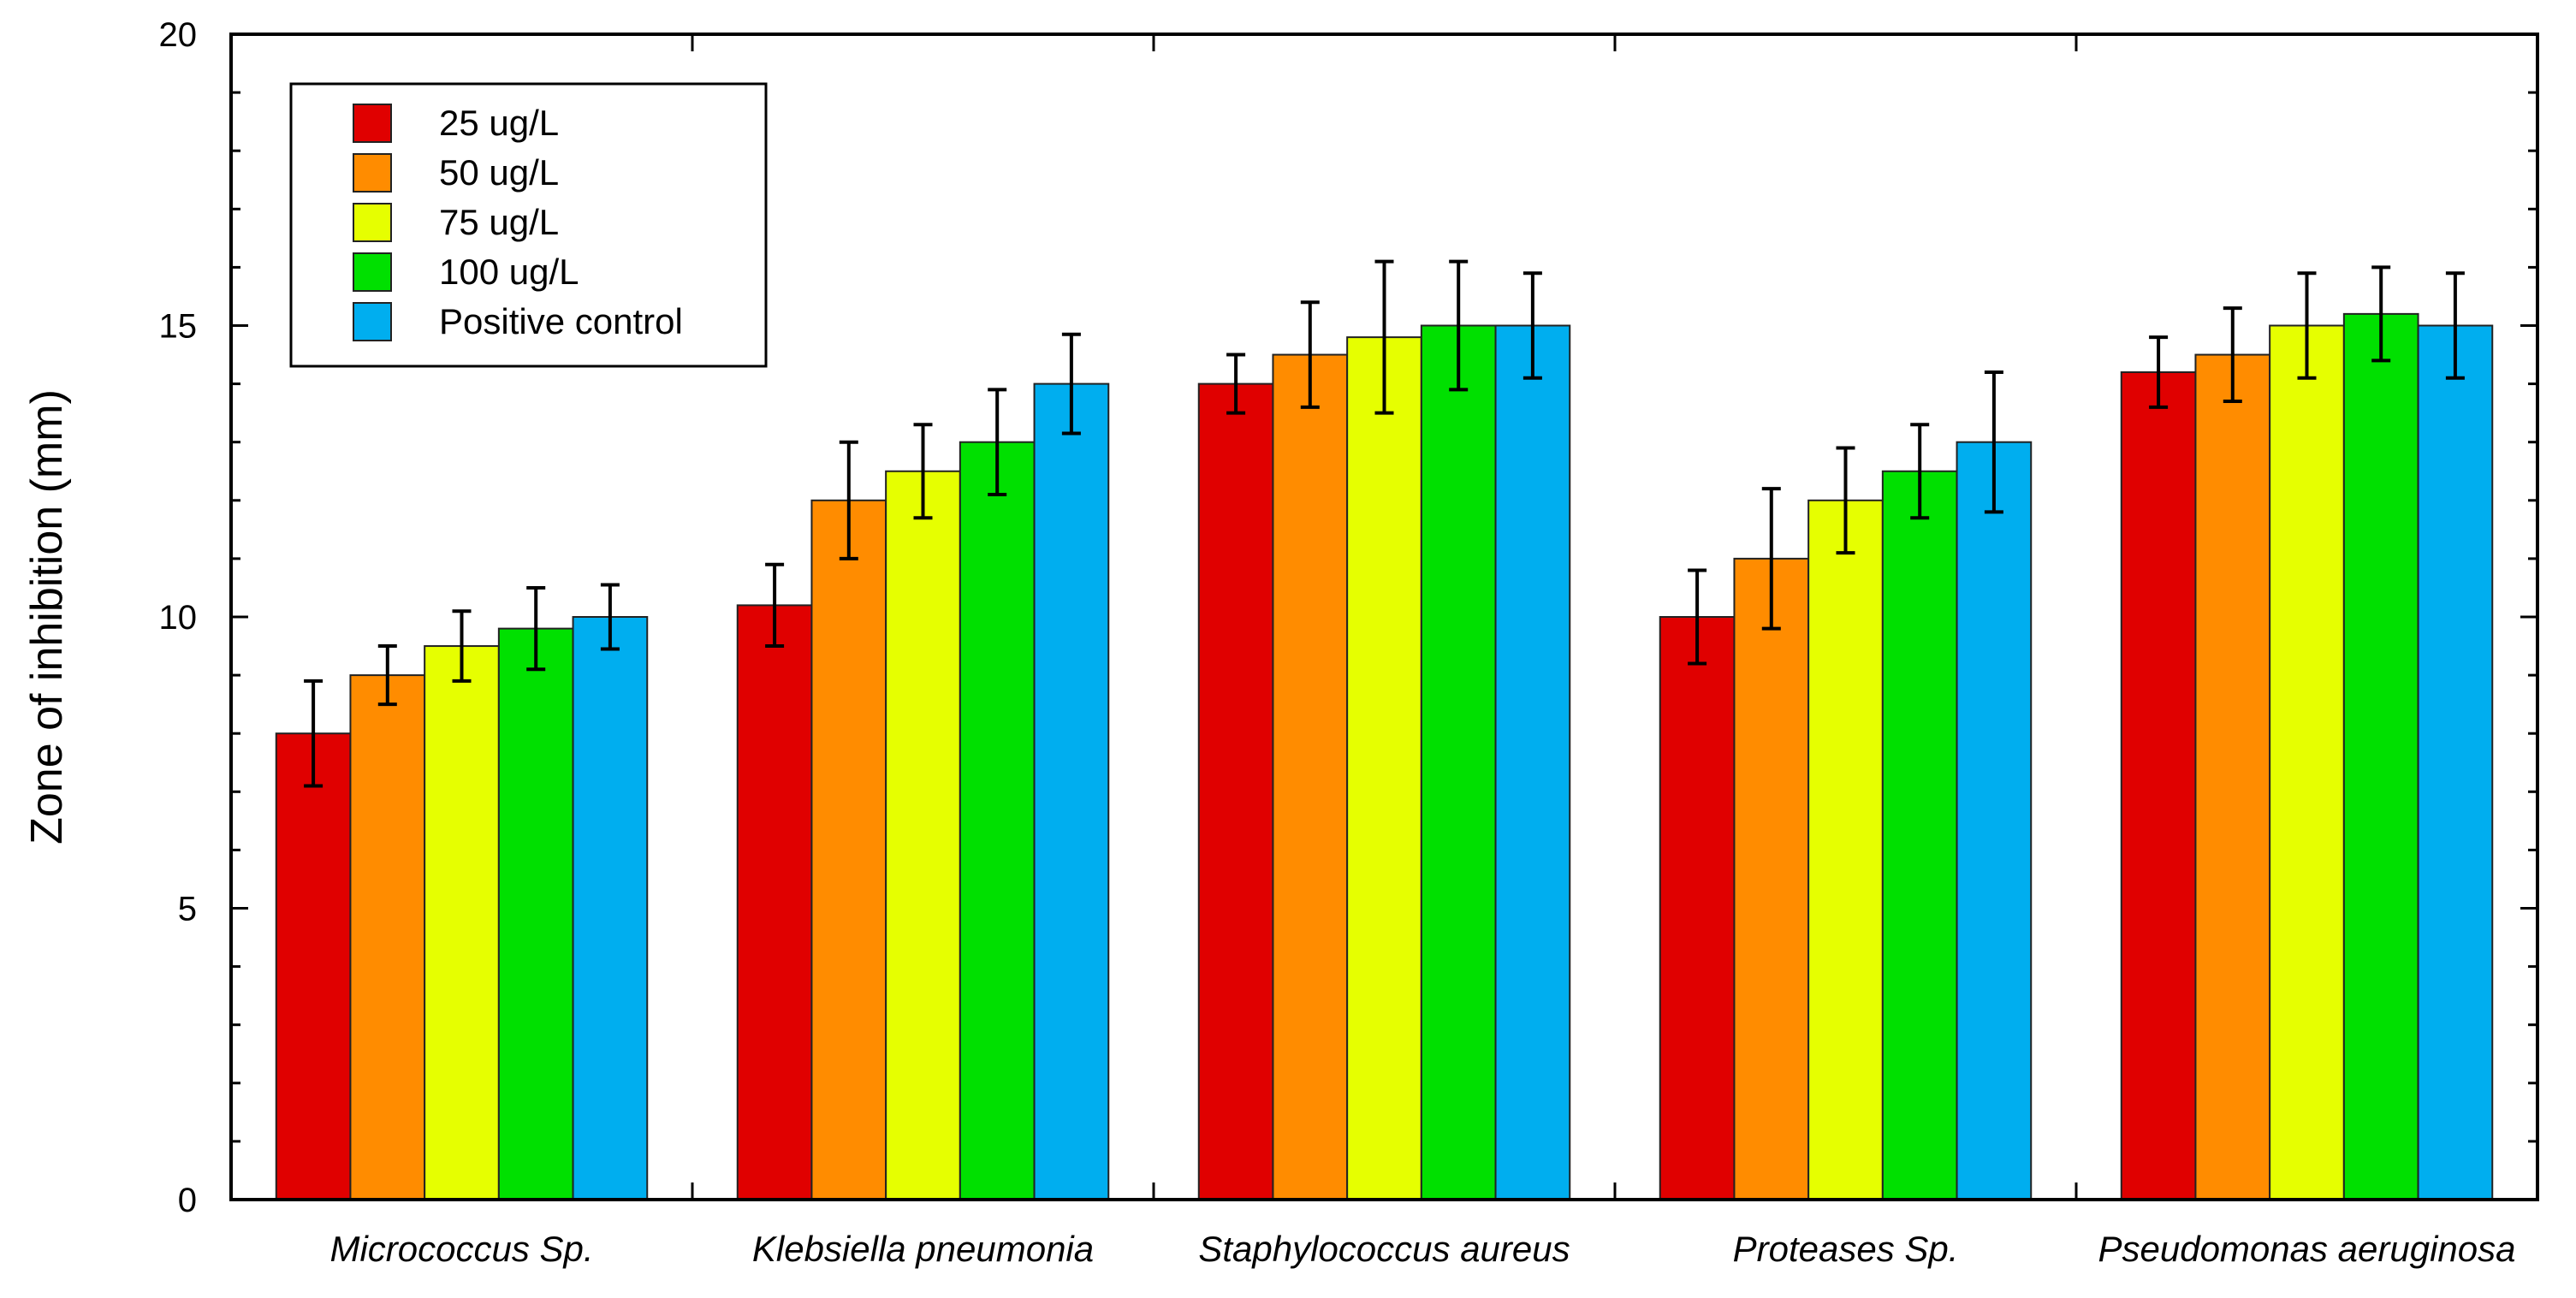 The width and height of the screenshot is (2576, 1298). What do you see at coordinates (1384, 1249) in the screenshot?
I see `x-category-label: Staphylococcus aureus` at bounding box center [1384, 1249].